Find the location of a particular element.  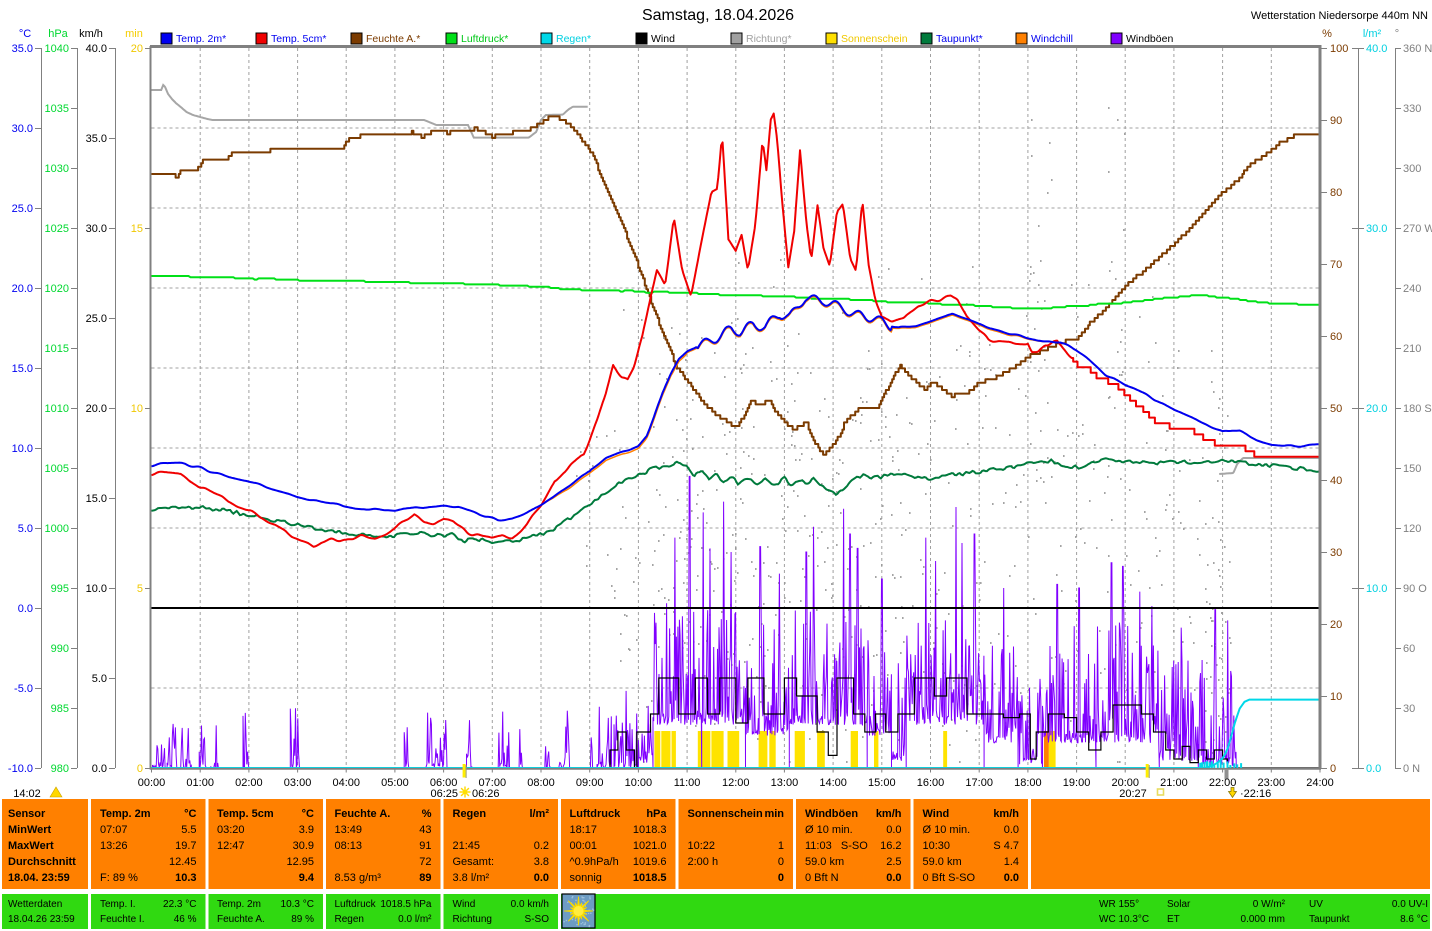

svg-text: 11:03 S-SO is located at coordinates (836, 846).